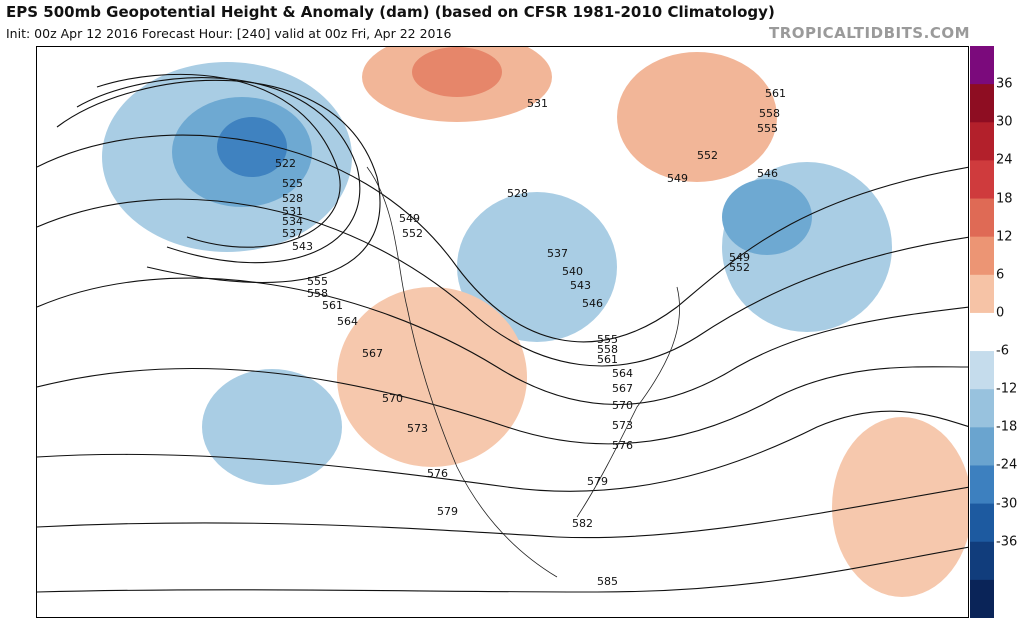 The image size is (1024, 638). What do you see at coordinates (1004, 122) in the screenshot?
I see `colorbar-tick-label: 30` at bounding box center [1004, 122].